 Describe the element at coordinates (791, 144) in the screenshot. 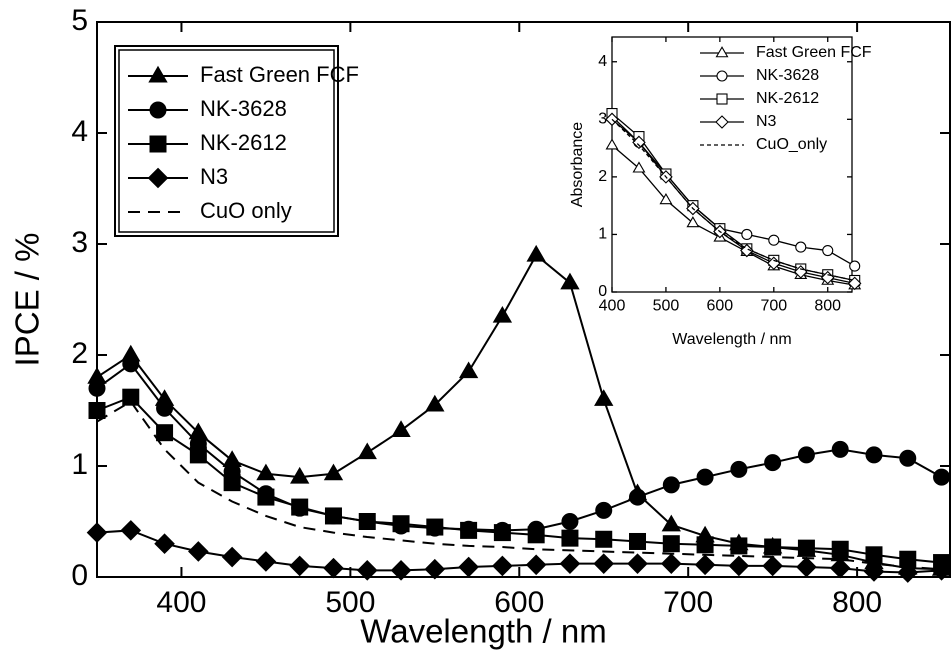

I see `legend-label: CuO_only` at that location.